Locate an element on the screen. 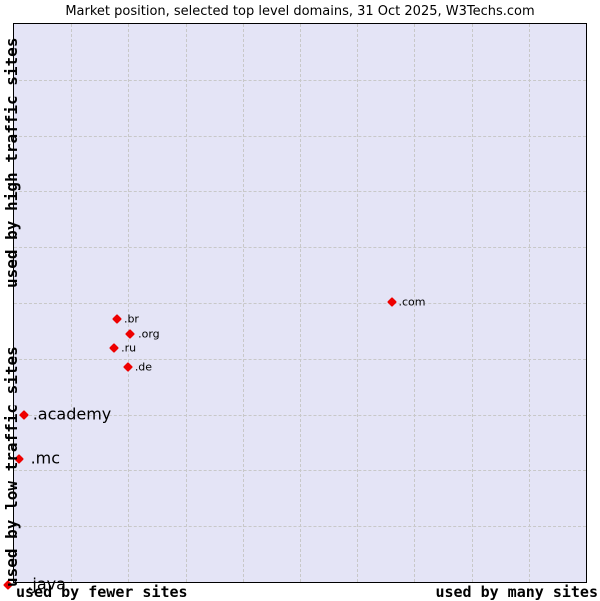 Image resolution: width=600 pixels, height=601 pixels. point-label: .br is located at coordinates (131, 318).